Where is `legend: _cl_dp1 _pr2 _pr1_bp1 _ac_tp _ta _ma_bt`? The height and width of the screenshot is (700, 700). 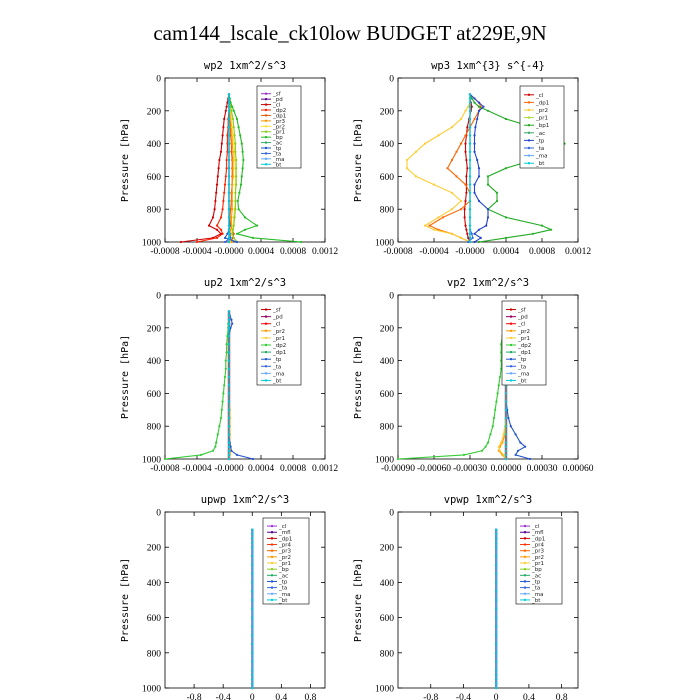 legend: _cl_dp1 _pr2 _pr1_bp1 _ac_tp _ta _ma_bt is located at coordinates (542, 127).